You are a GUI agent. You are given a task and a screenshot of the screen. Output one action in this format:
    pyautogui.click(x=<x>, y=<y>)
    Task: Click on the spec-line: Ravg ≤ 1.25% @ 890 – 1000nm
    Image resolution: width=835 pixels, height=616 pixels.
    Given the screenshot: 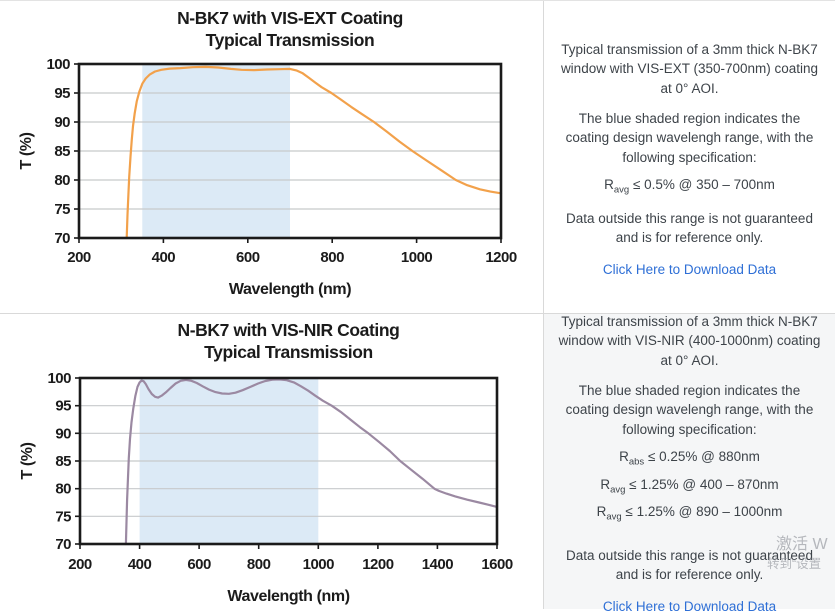 What is the action you would take?
    pyautogui.click(x=690, y=514)
    